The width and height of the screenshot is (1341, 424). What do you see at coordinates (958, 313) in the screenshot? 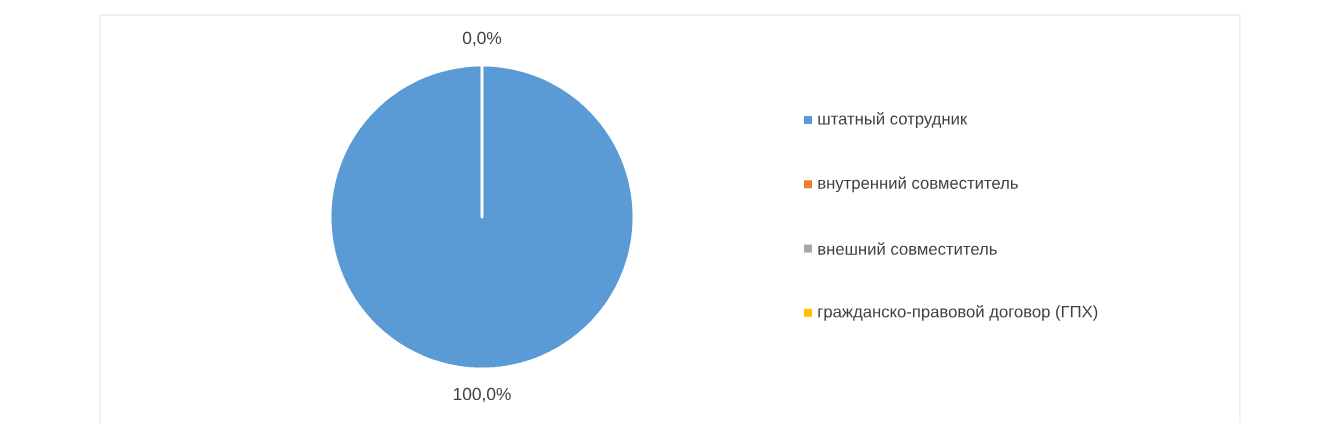
I see `legend-label: гражданско-правовой договор (ГПХ)` at bounding box center [958, 313].